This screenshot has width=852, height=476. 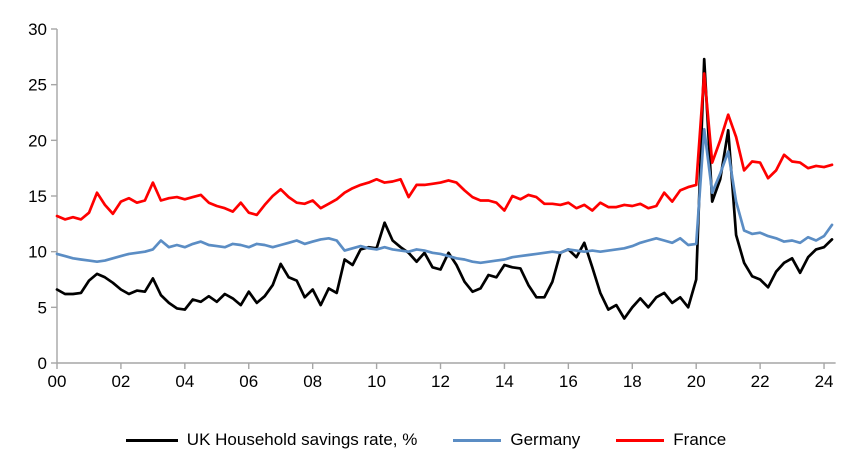 What do you see at coordinates (42, 363) in the screenshot?
I see `svg-text: 0` at bounding box center [42, 363].